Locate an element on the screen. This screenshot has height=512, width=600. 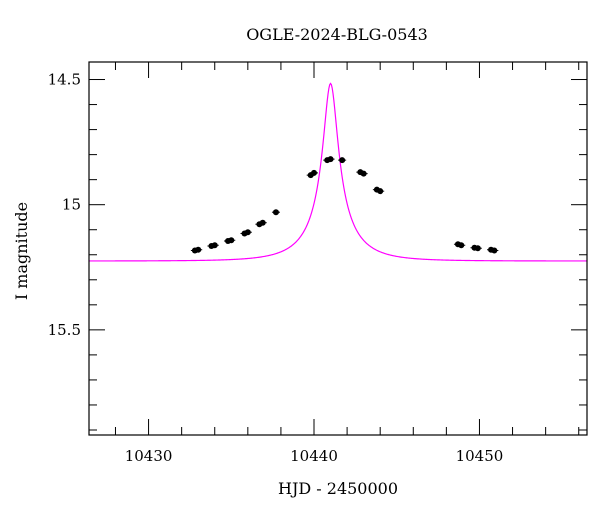
y-tick-label: 14.5 is located at coordinates (64, 80).